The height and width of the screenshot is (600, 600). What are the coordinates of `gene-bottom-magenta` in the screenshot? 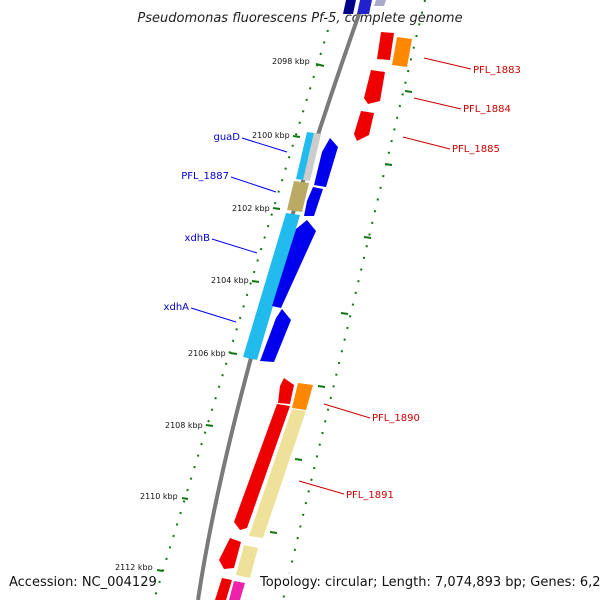 It's located at (237, 590).